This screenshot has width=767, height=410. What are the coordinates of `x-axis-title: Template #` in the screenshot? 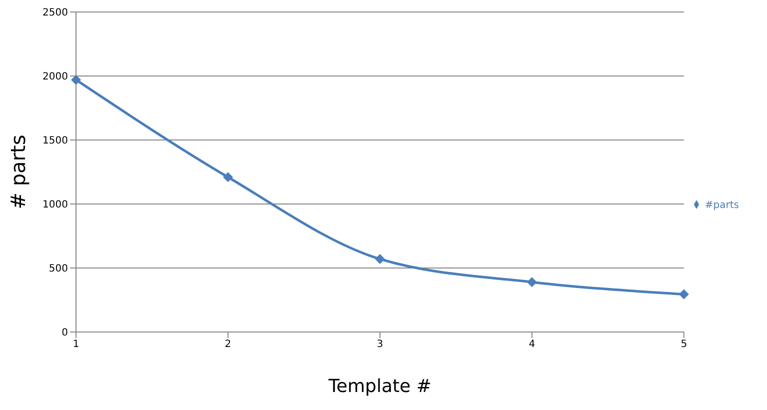 It's located at (379, 386).